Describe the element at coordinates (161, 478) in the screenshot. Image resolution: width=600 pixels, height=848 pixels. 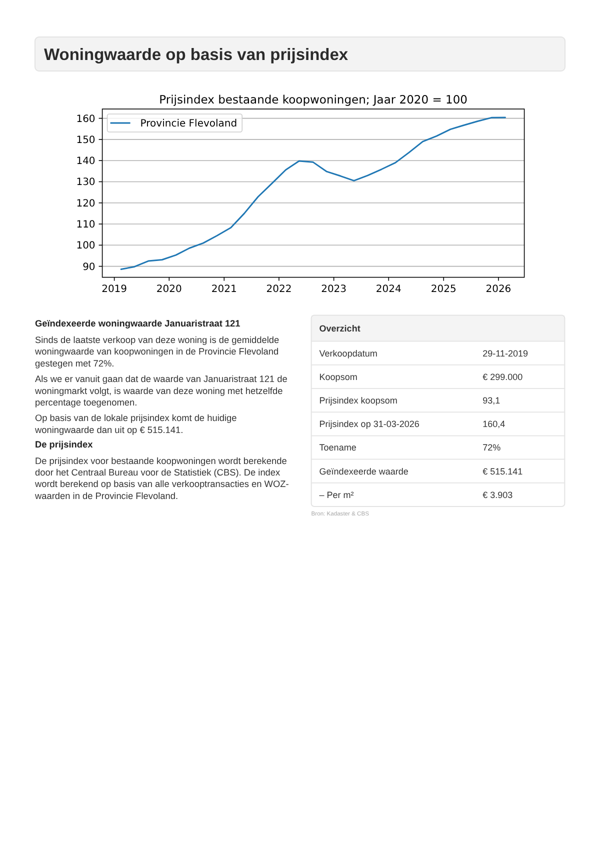
I see `text: De prijsindex voor bestaande koopwoningen wordt berekende door het Centraal Bureau voor de Statistiek (CBS). De index wordt berekend op basis van alle verkooptransacties en WOZ-waarden in de Provincie Flevoland.` at that location.